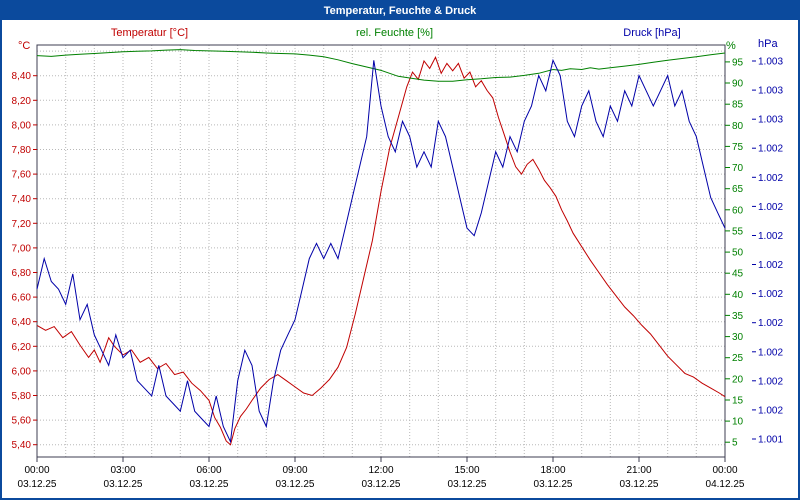  Describe the element at coordinates (738, 253) in the screenshot. I see `humidity-axis-tick-label: 50` at that location.